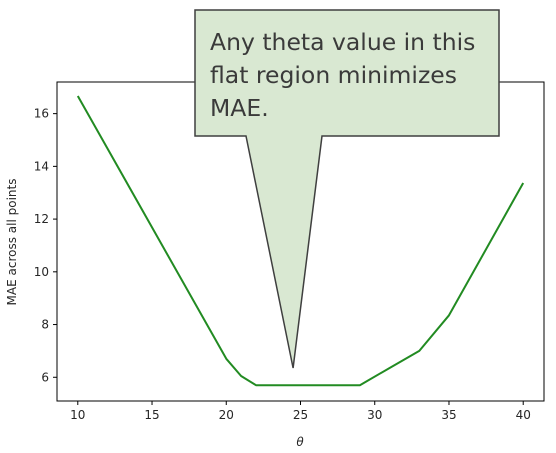 This screenshot has width=556, height=453. I want to click on x-axis-label: θ, so click(300, 442).